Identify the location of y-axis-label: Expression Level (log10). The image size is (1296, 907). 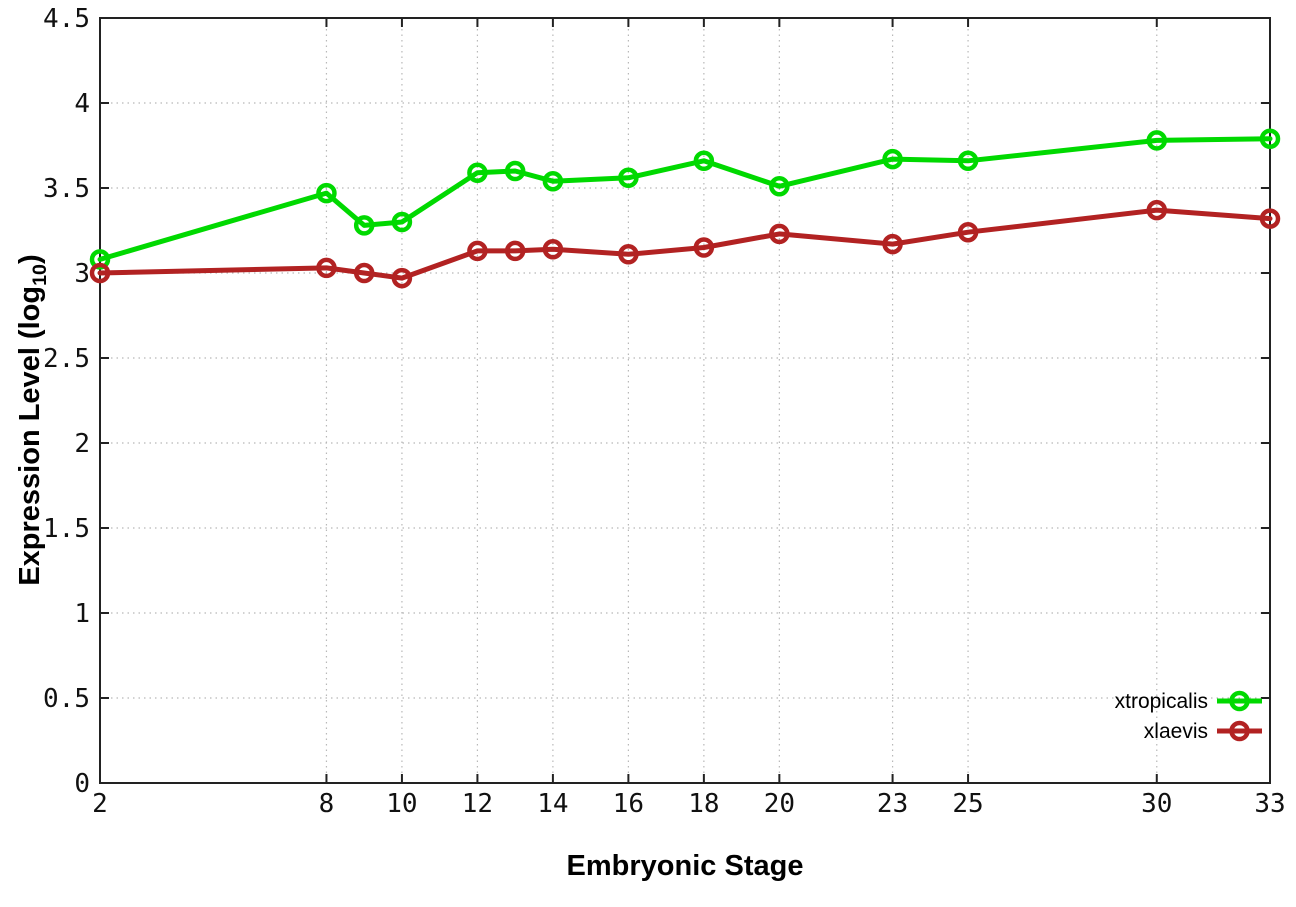
(33, 419).